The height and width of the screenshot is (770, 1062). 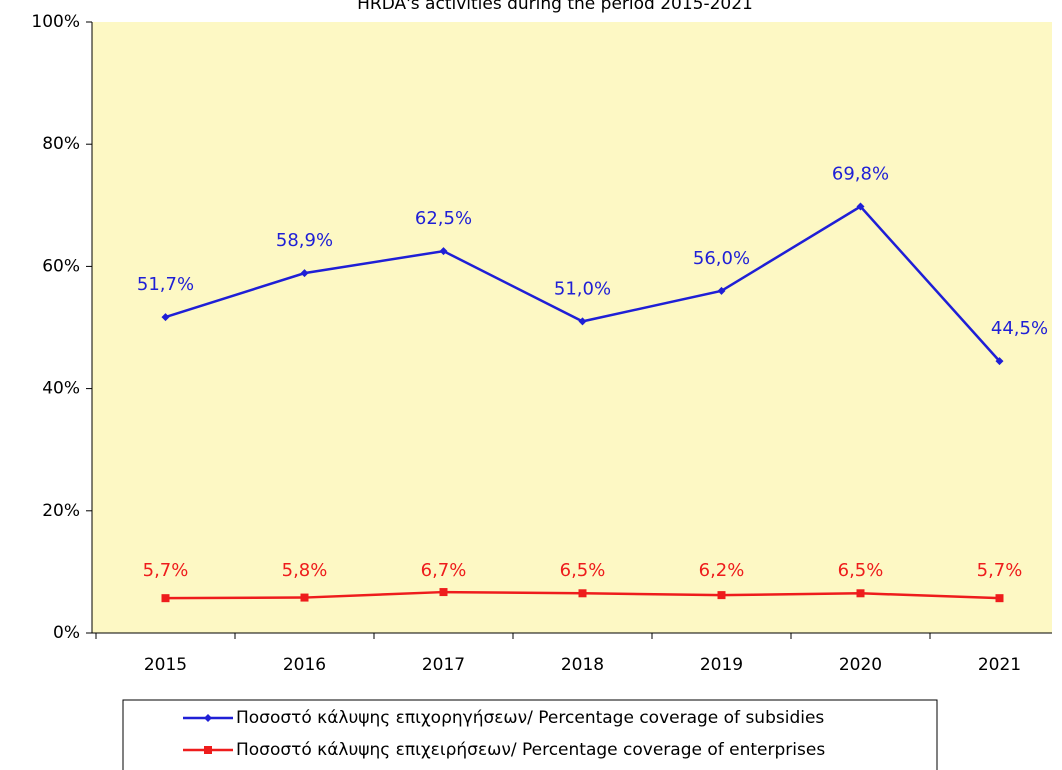 What do you see at coordinates (165, 665) in the screenshot?
I see `x-tick-label: 2015` at bounding box center [165, 665].